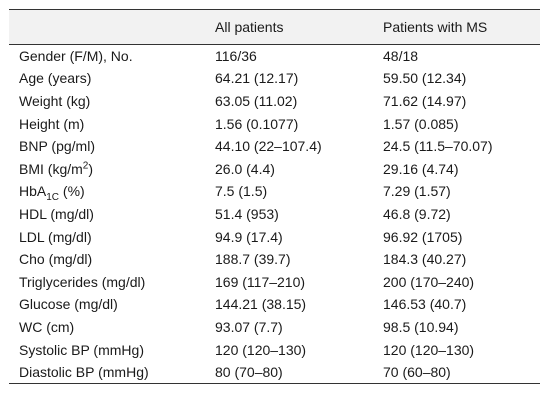  I want to click on row-label: Gender (F/M), No., so click(76, 56).